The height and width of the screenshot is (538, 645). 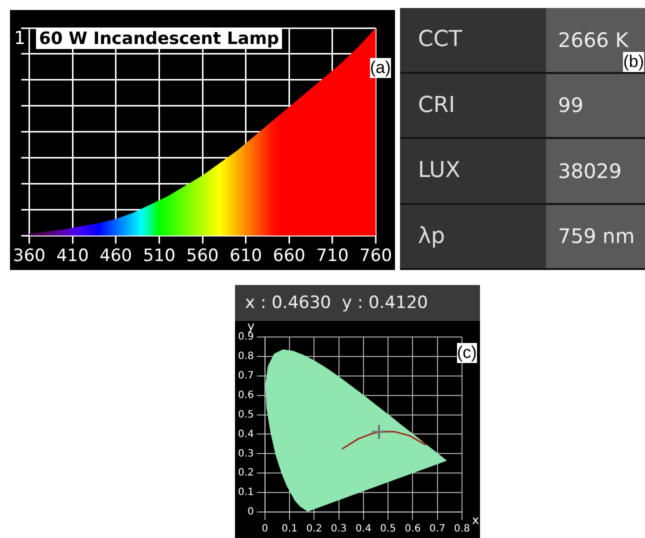 I want to click on text: CRI, so click(x=473, y=105).